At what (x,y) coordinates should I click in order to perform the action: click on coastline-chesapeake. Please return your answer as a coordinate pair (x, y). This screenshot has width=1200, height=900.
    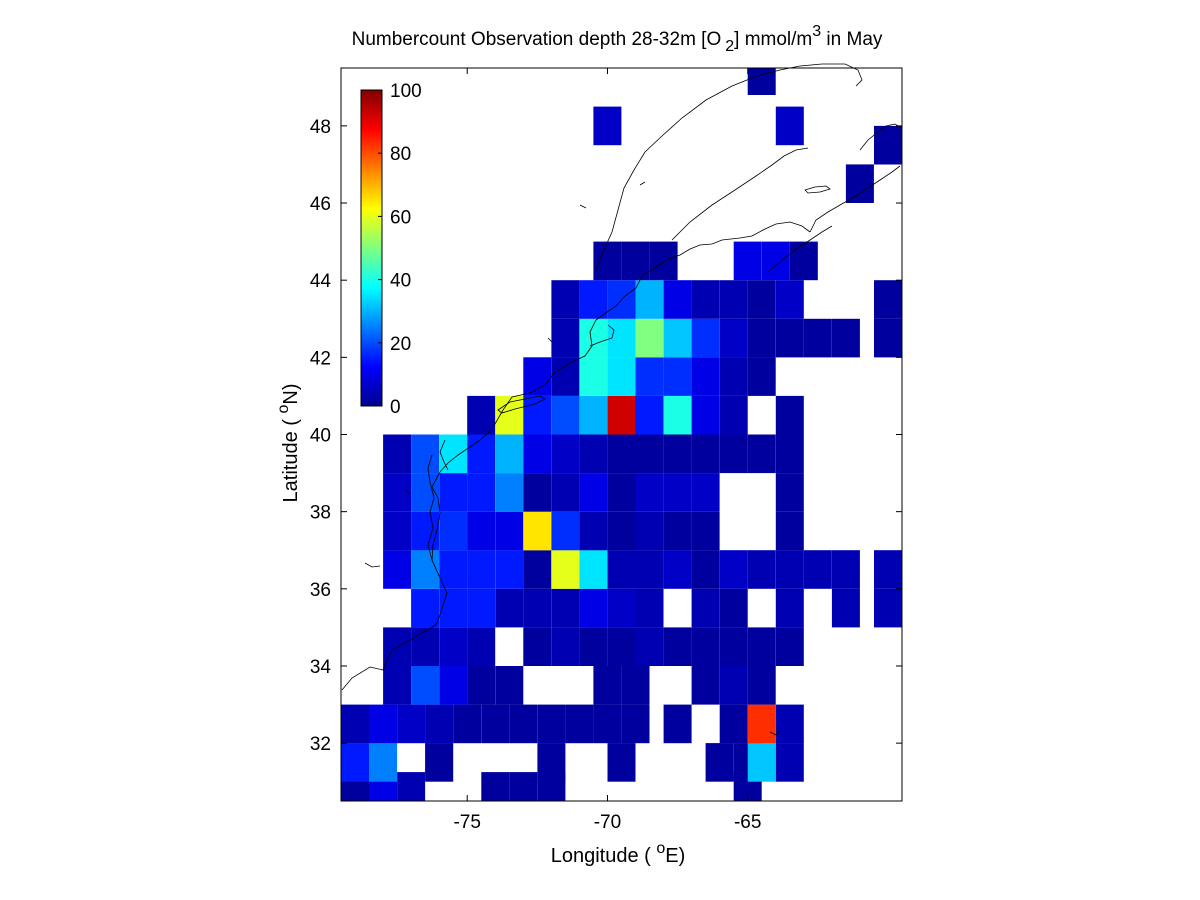
    Looking at the image, I should click on (431, 507).